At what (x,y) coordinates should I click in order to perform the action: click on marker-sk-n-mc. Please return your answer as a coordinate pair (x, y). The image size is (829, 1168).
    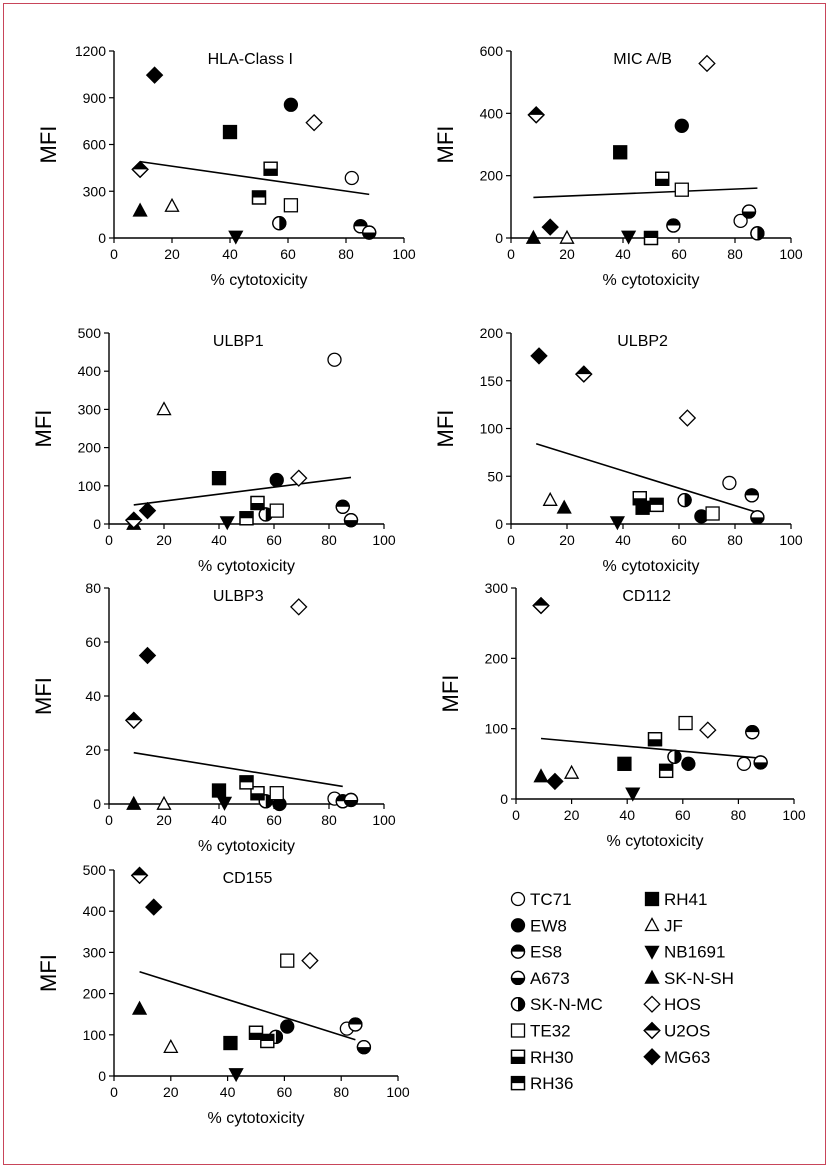
    Looking at the image, I should click on (757, 233).